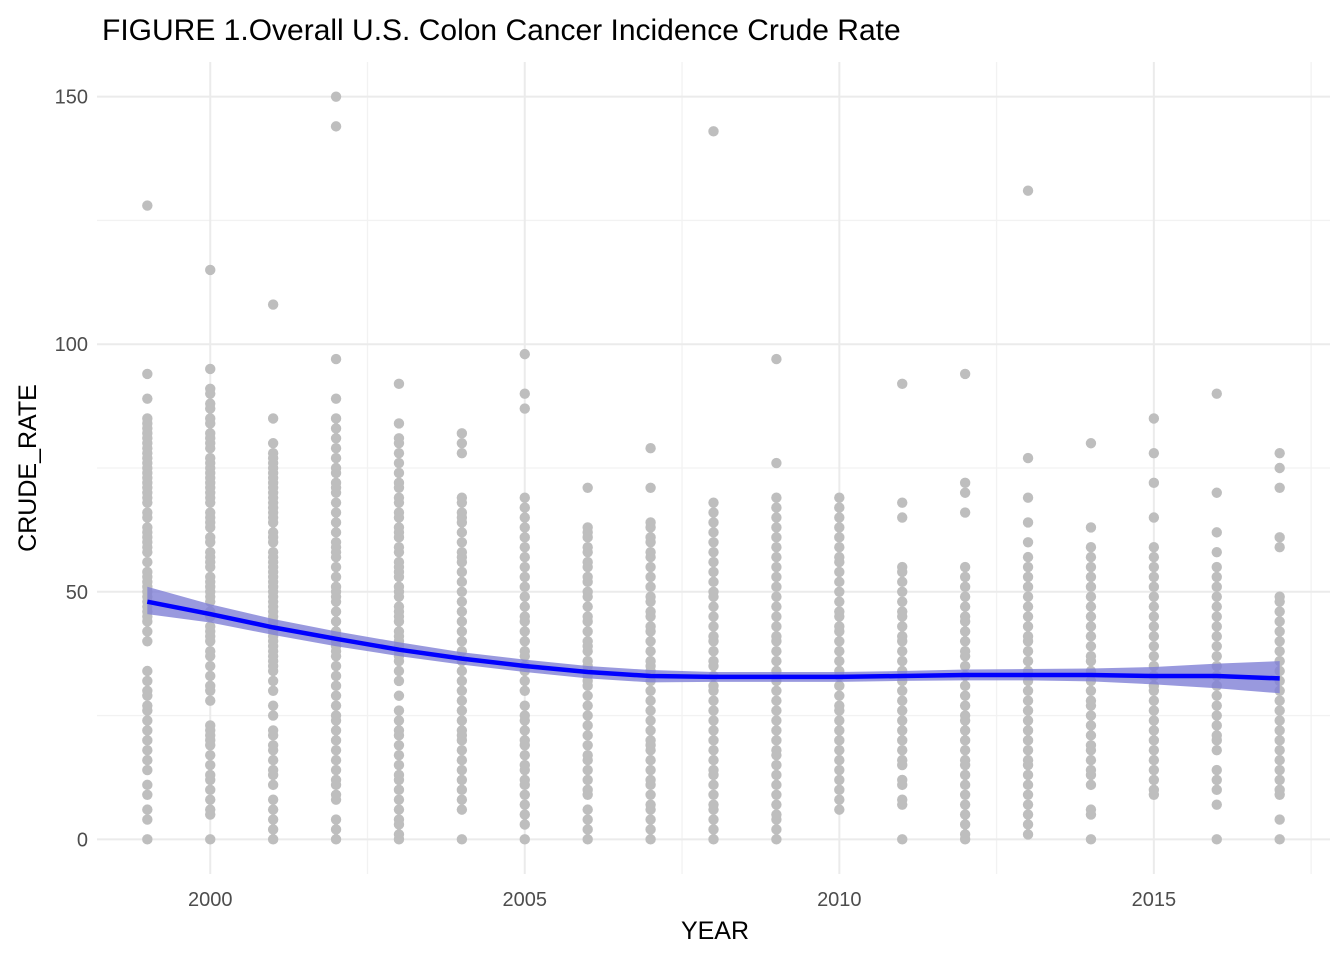  Describe the element at coordinates (71, 469) in the screenshot. I see `y-tick-labels: 0 50 100 150` at that location.